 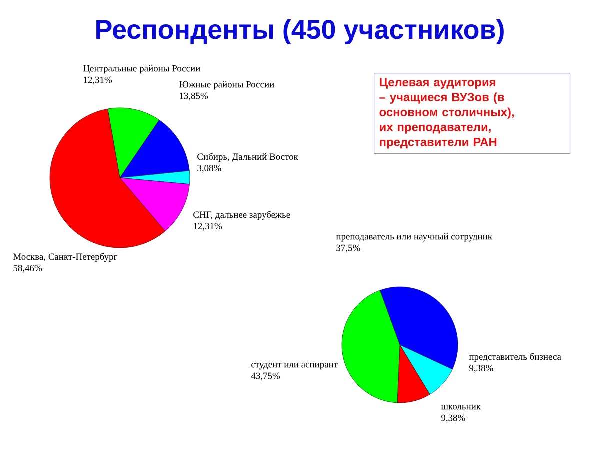 What do you see at coordinates (194, 96) in the screenshot?
I see `data-label: 13,85%` at bounding box center [194, 96].